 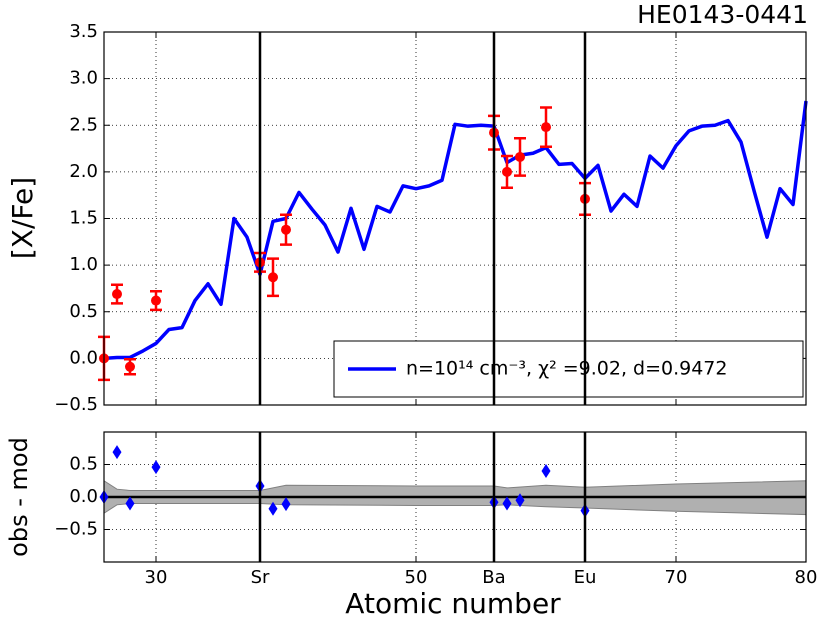 What do you see at coordinates (676, 577) in the screenshot?
I see `x-tick-label: 70` at bounding box center [676, 577].